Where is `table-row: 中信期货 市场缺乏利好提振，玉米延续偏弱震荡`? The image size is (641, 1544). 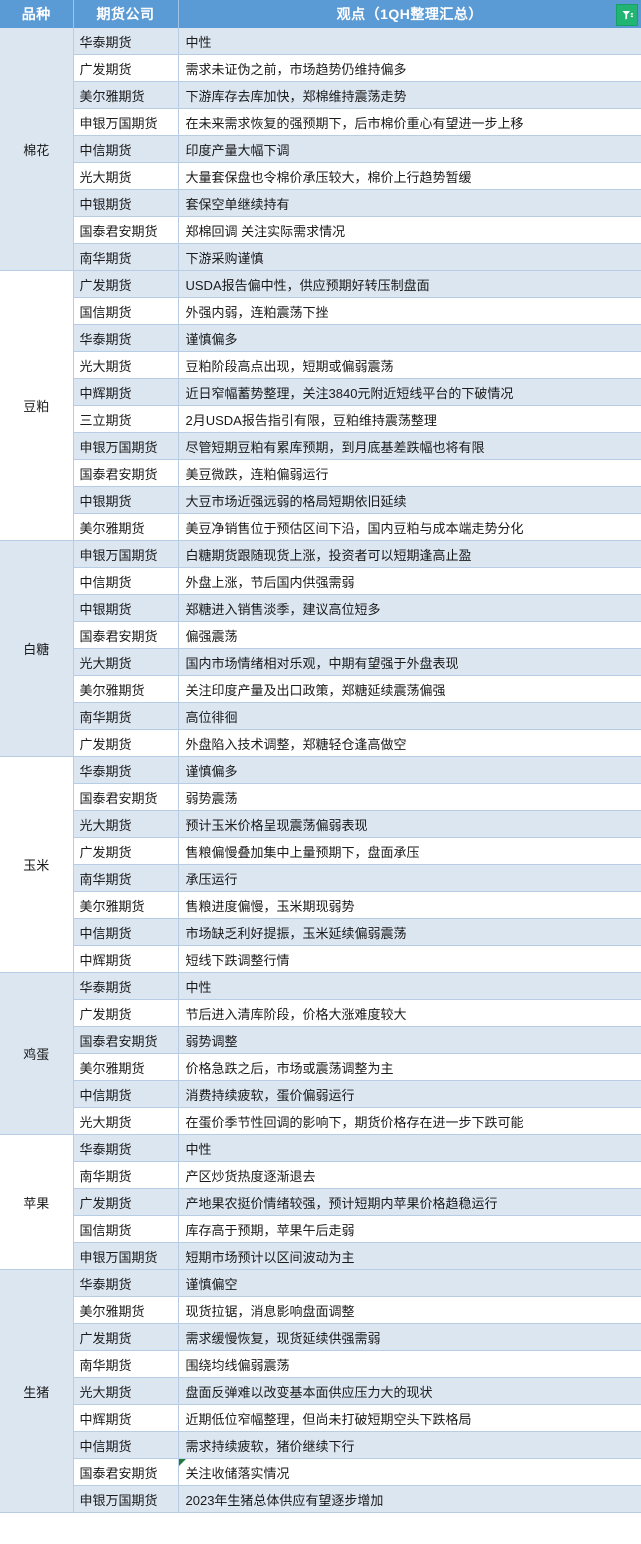
table-row: 中信期货 市场缺乏利好提振，玉米延续偏弱震荡 is located at coordinates (320, 932).